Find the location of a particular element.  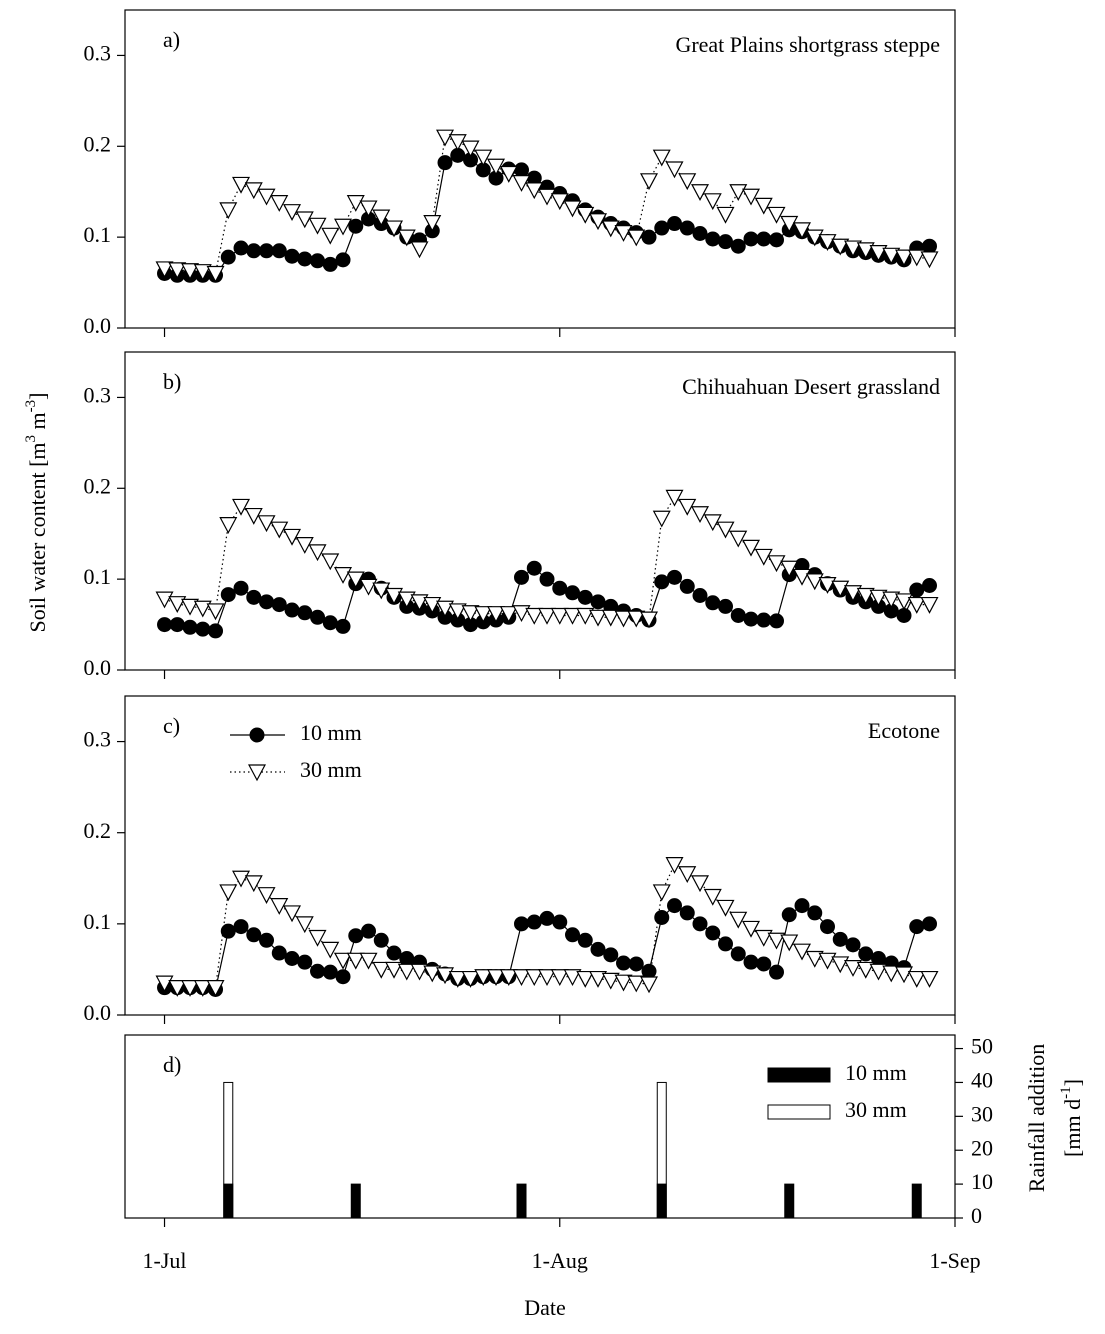

y-tick-label: 0.1 is located at coordinates (98, 234).